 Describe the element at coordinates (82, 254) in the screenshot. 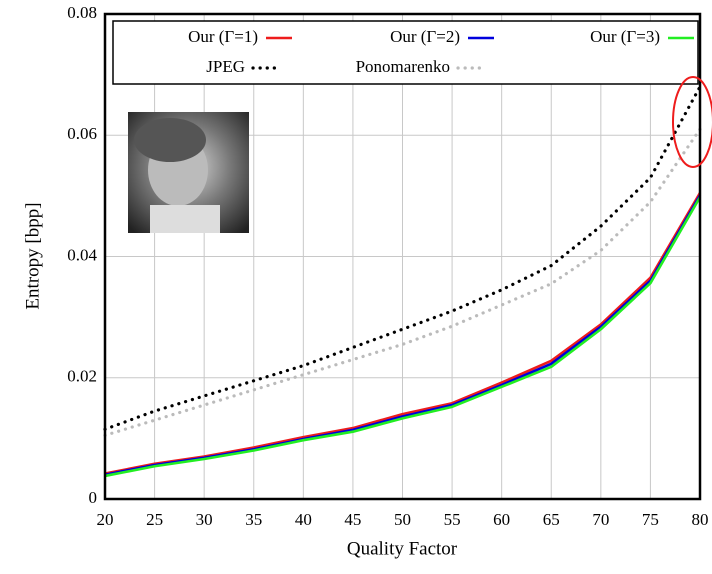

I see `y-tick-label: 0.04` at that location.